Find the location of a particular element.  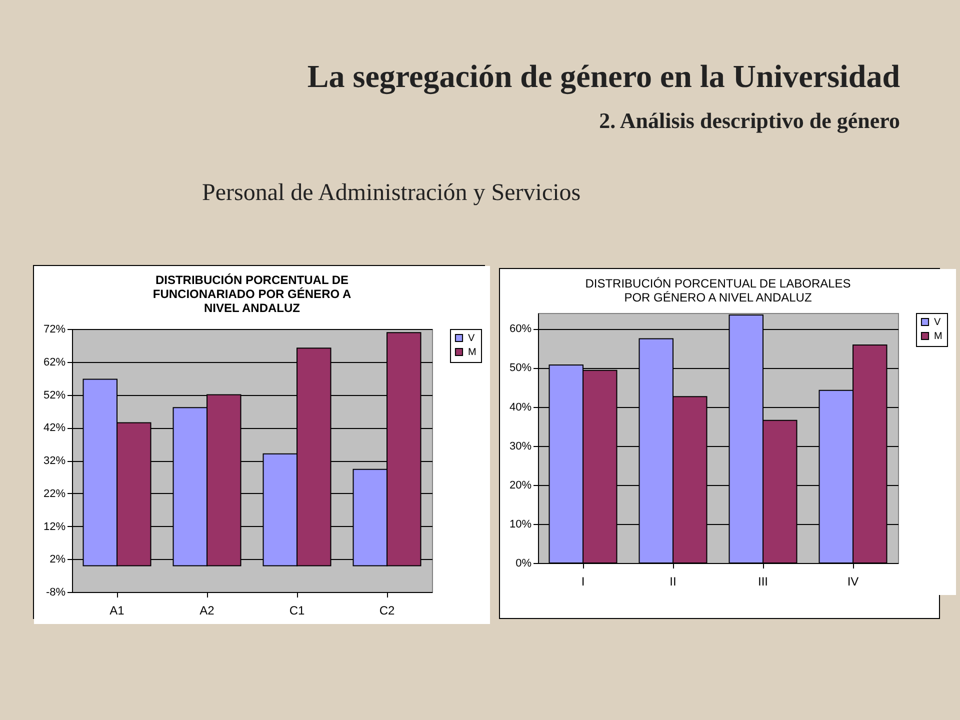

y-tick-label: 52% is located at coordinates (54, 395).